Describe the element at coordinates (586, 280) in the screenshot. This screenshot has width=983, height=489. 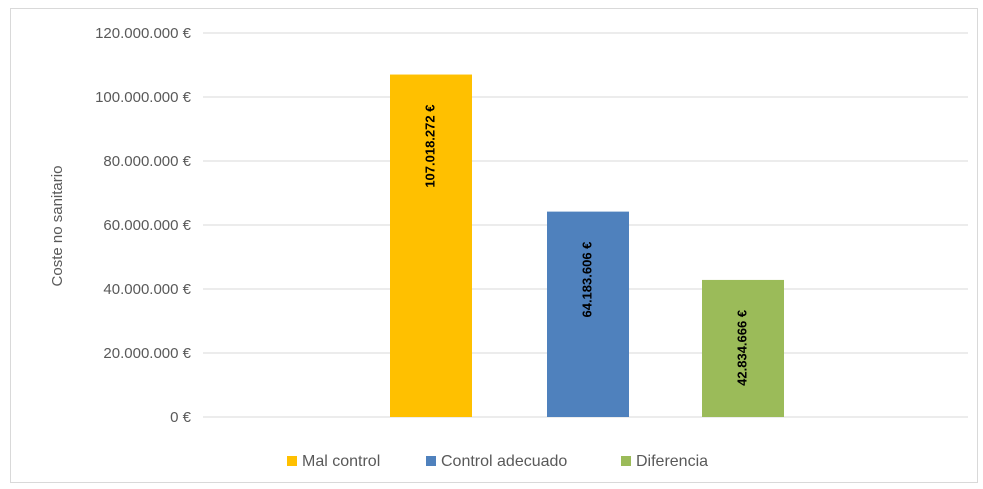
I see `data-label: 64.183.606 €` at that location.